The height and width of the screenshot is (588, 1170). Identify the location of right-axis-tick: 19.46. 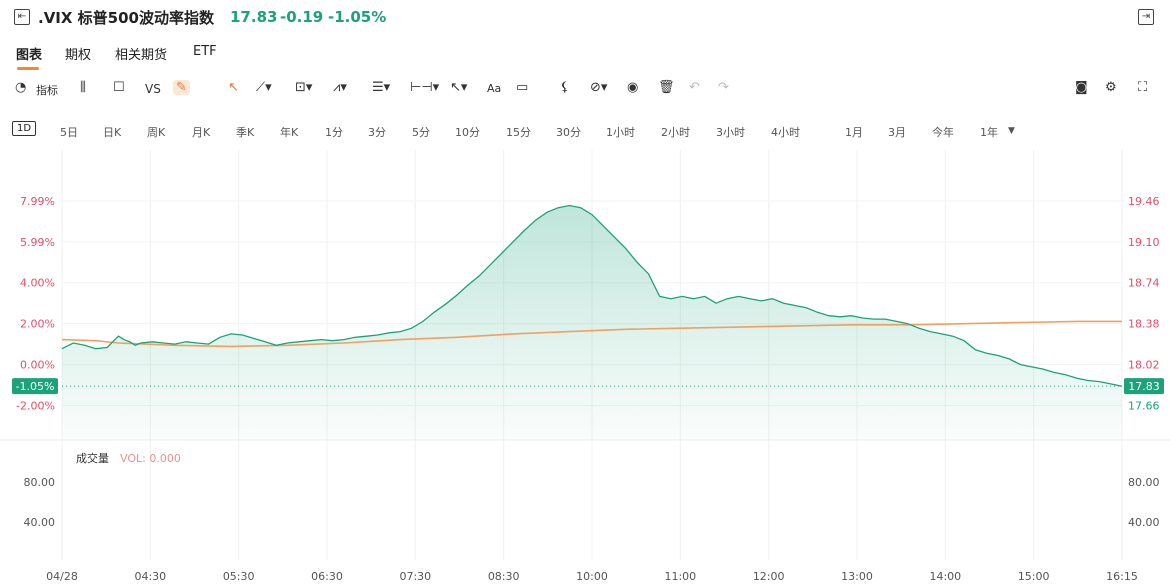
(1144, 201).